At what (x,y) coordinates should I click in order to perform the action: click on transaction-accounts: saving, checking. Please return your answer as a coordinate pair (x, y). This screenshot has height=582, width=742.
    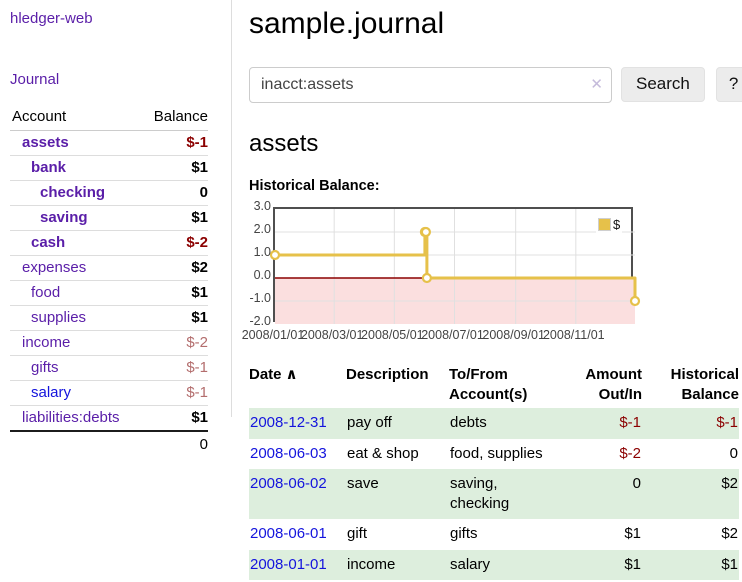
    Looking at the image, I should click on (480, 493).